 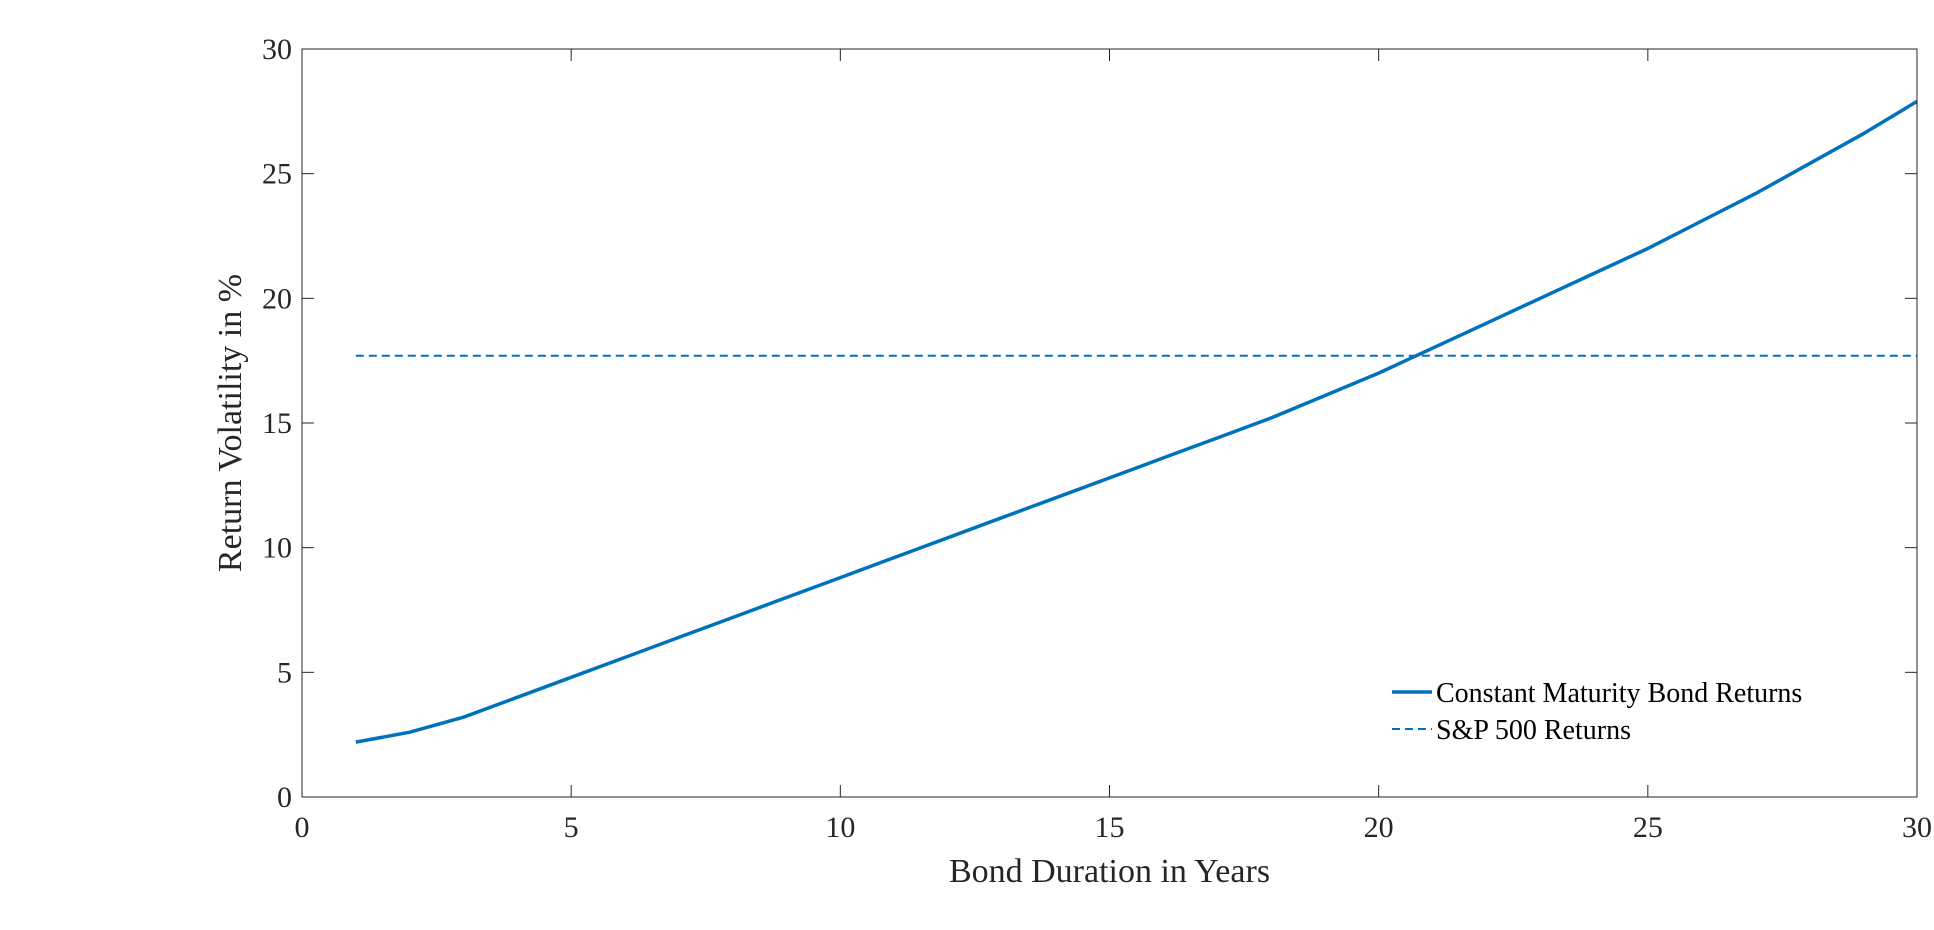 What do you see at coordinates (1533, 730) in the screenshot?
I see `legend-label-sp500: S&P 500 Returns` at bounding box center [1533, 730].